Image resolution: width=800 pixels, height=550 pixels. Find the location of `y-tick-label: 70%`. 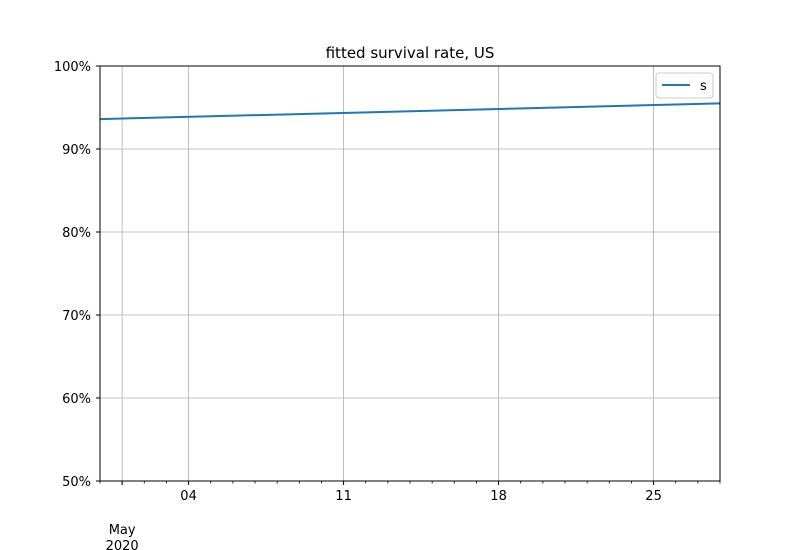

y-tick-label: 70% is located at coordinates (76, 316).